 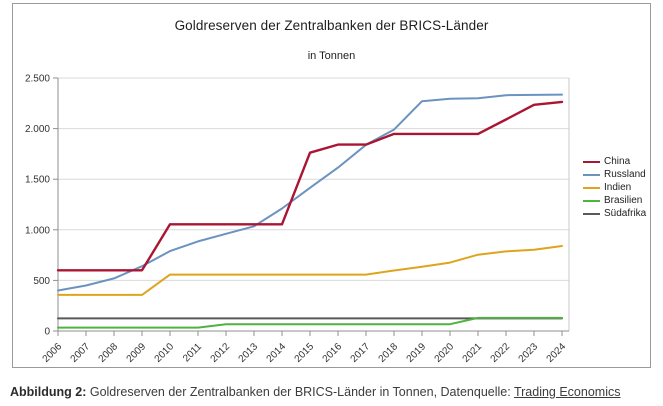 I want to click on x-tick-label: 2019, so click(x=417, y=353).